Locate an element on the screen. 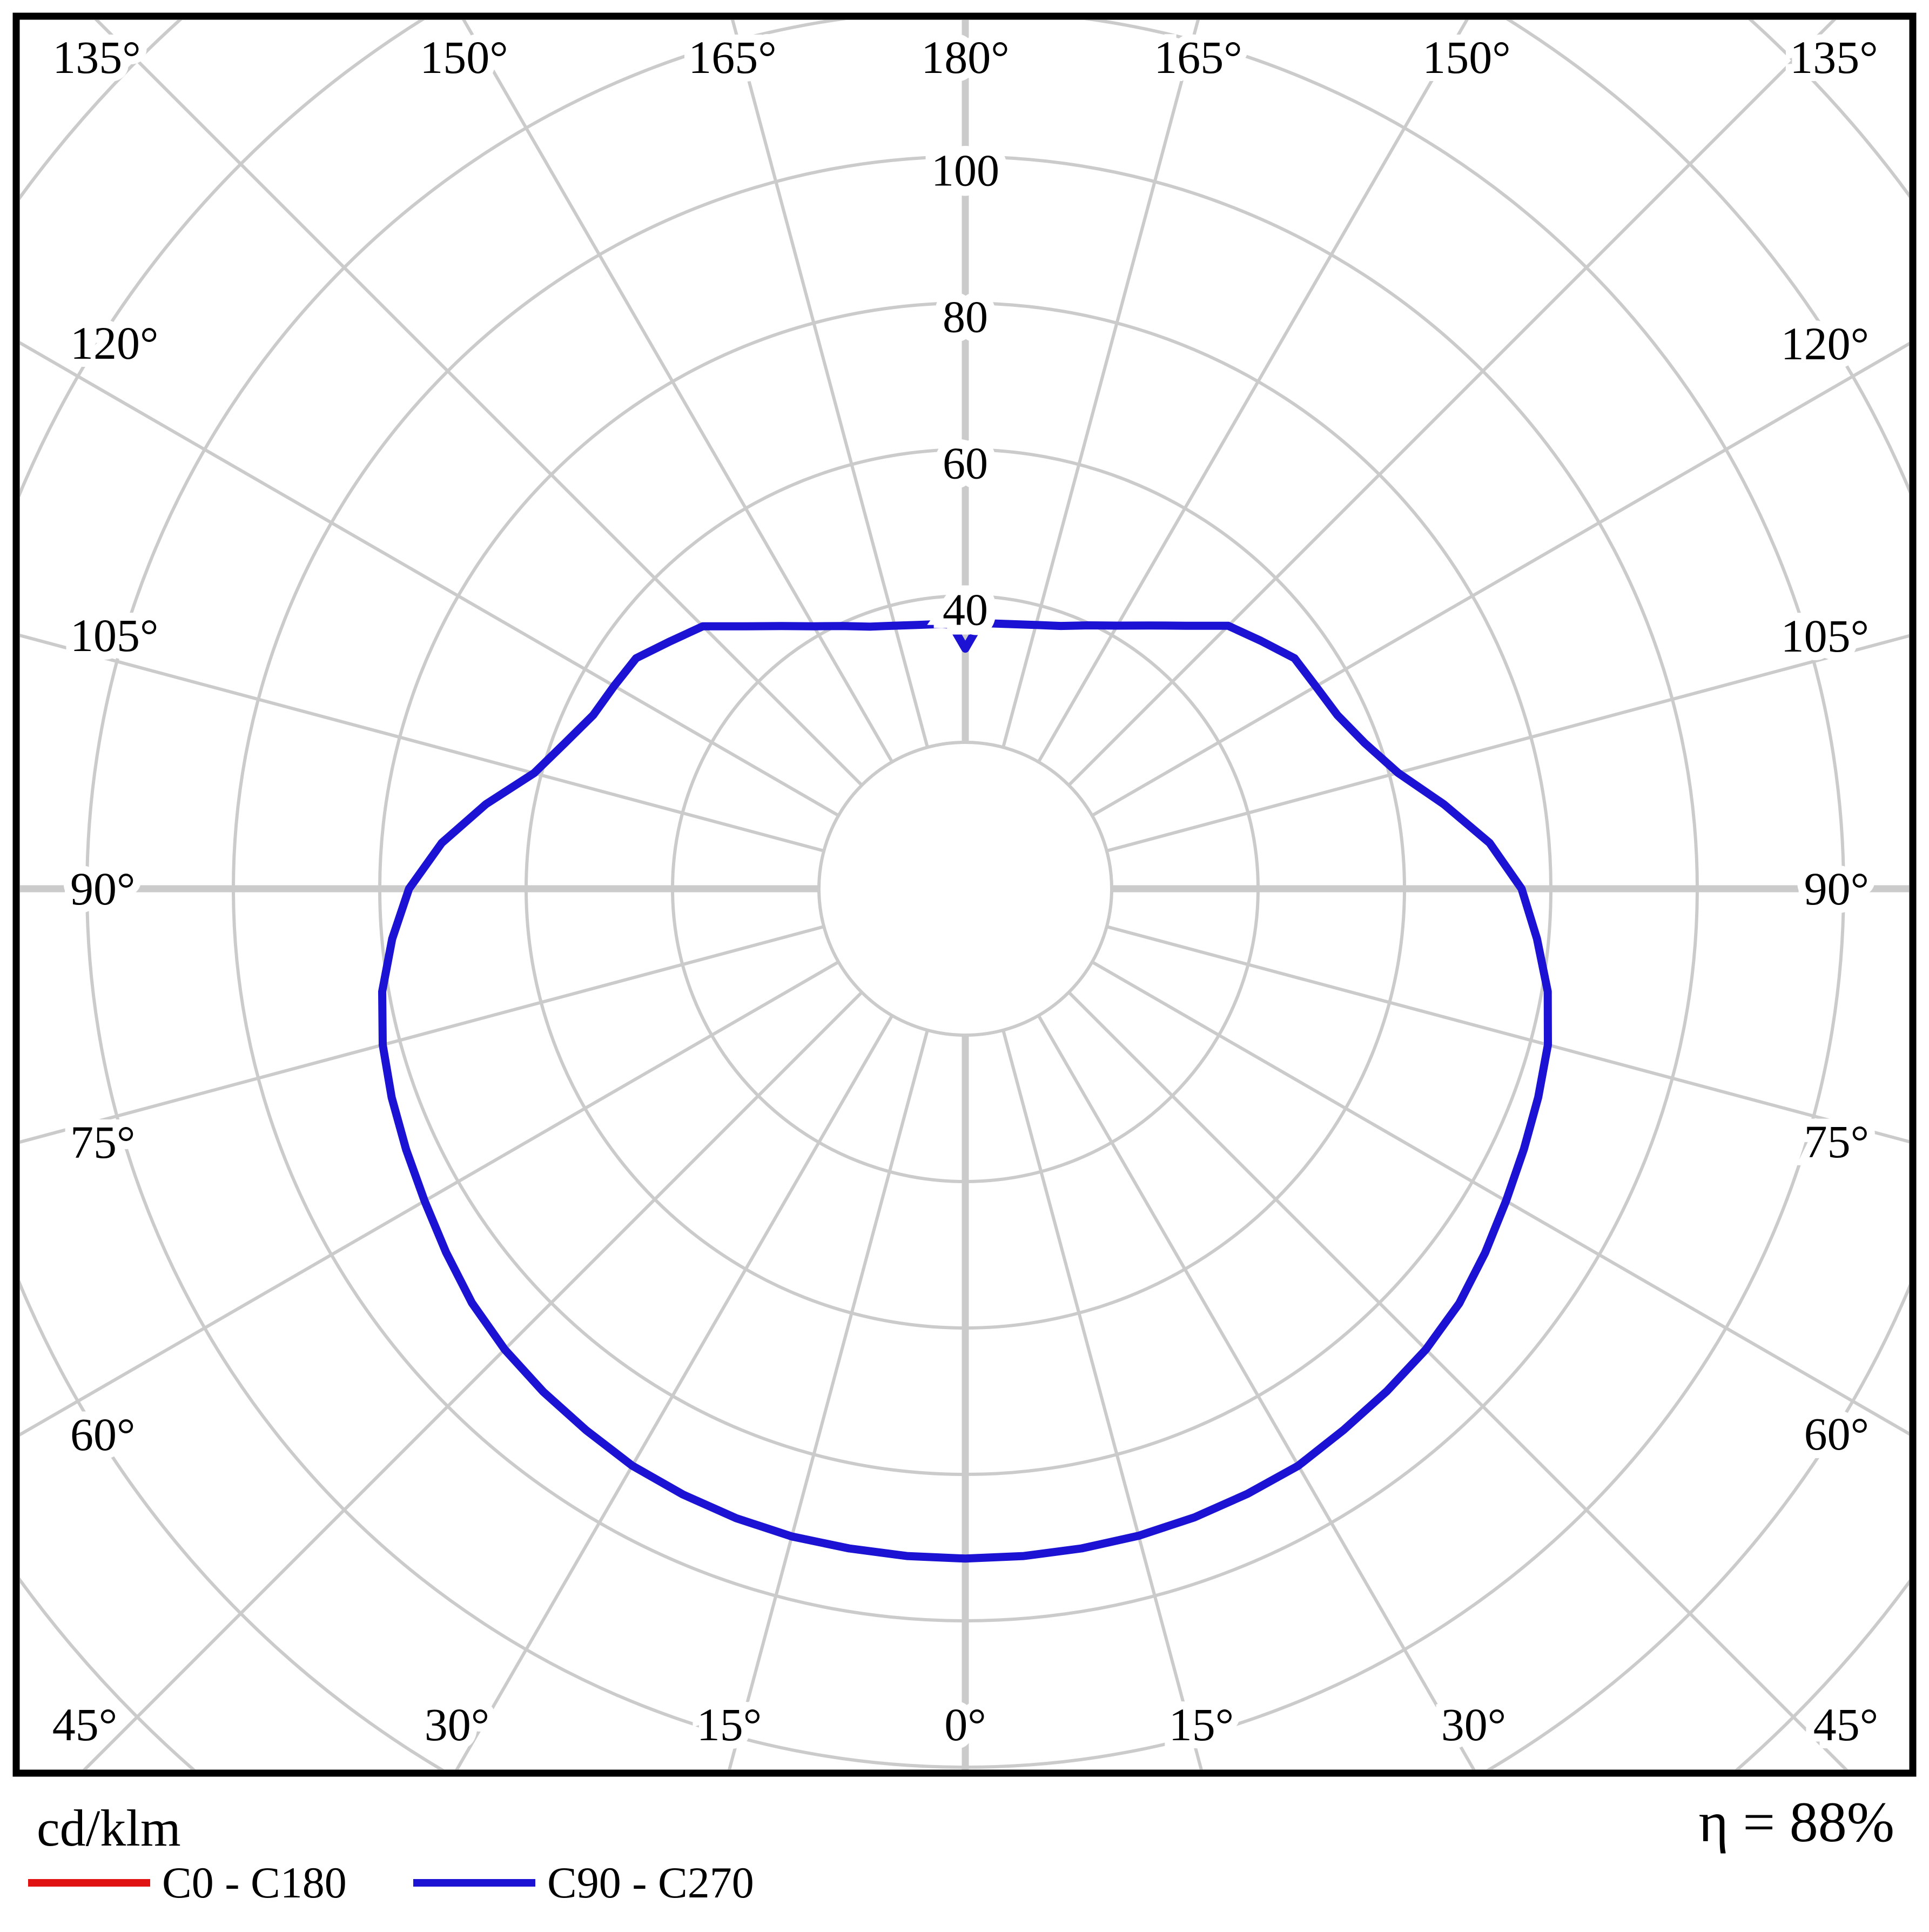 This screenshot has width=1929, height=1932. angle-label-165-right: 165° is located at coordinates (1198, 57).